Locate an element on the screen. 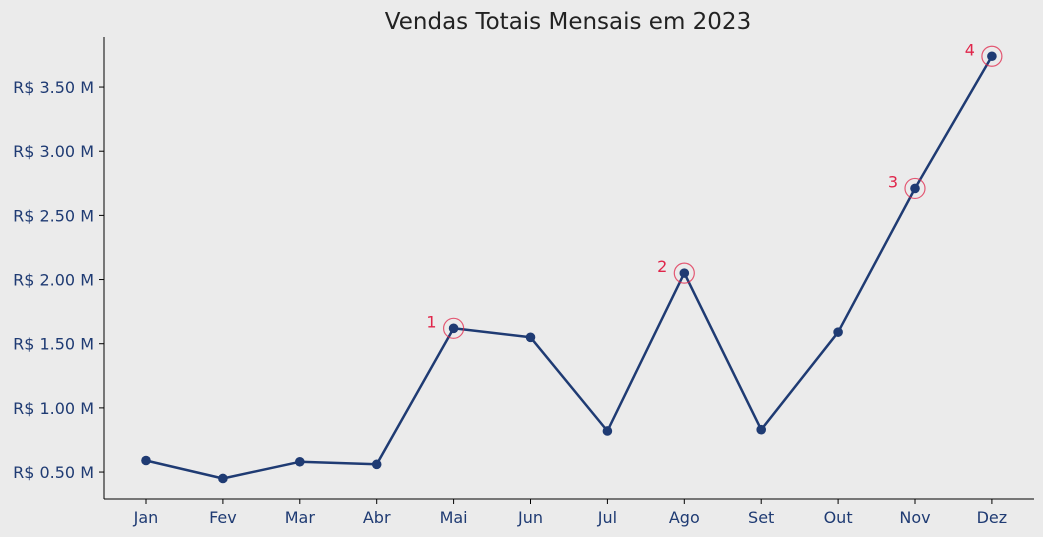  y-tick-label: R$ 2.00 M is located at coordinates (53, 280).